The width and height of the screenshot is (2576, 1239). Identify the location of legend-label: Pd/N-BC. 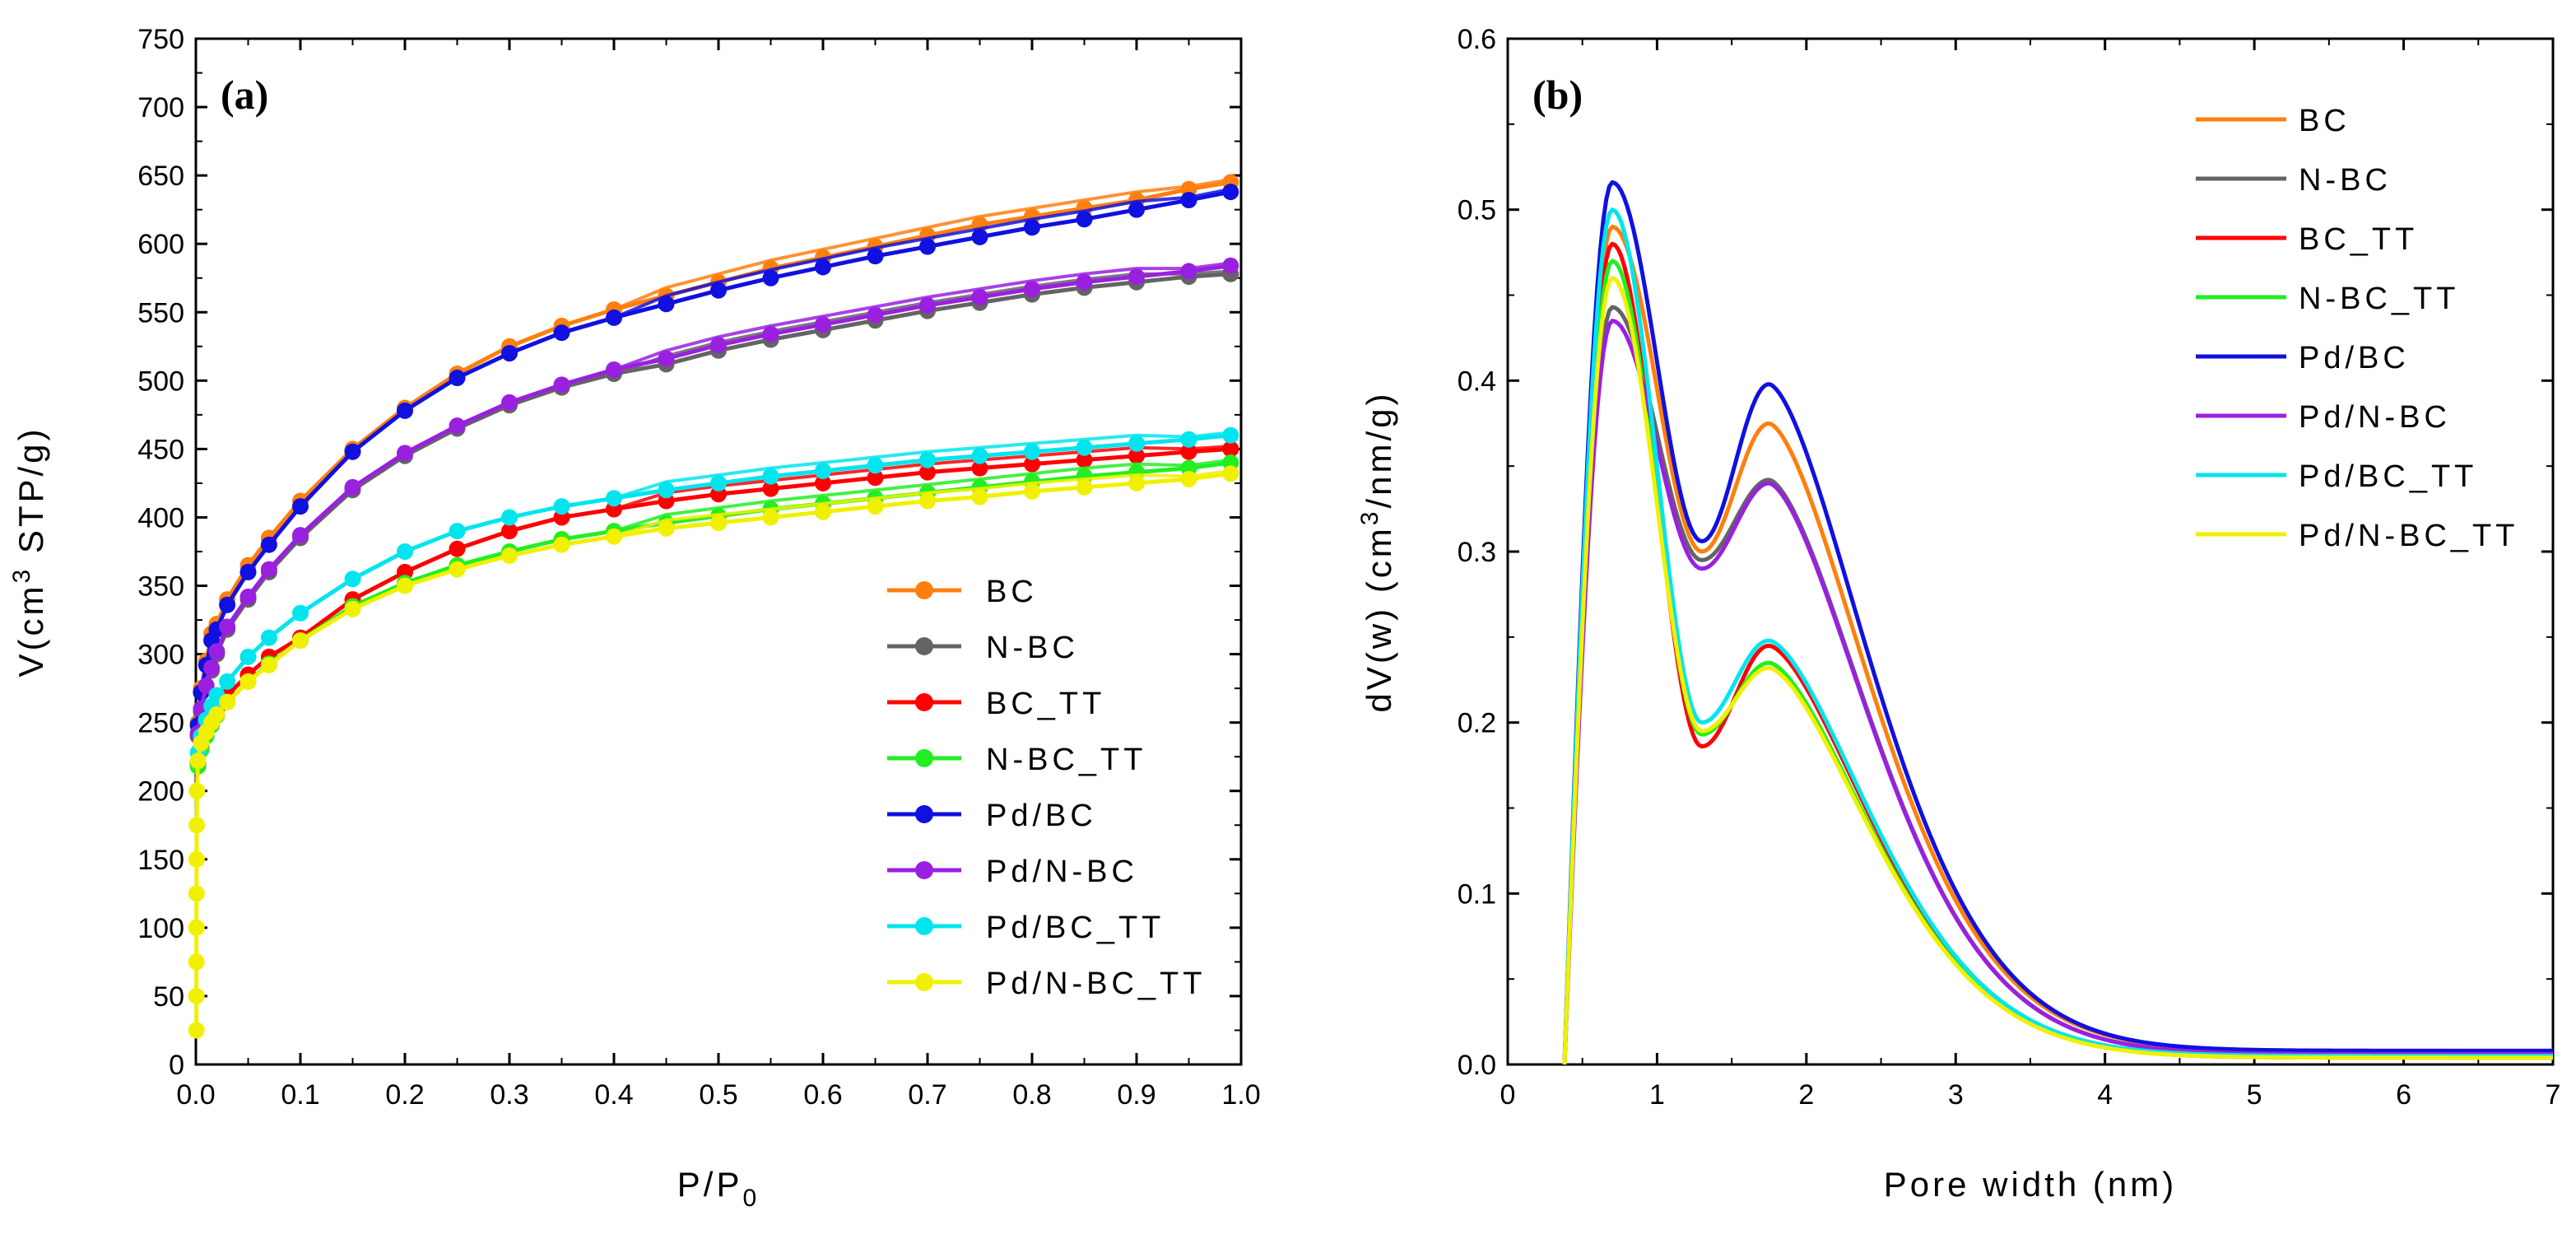
(2375, 417).